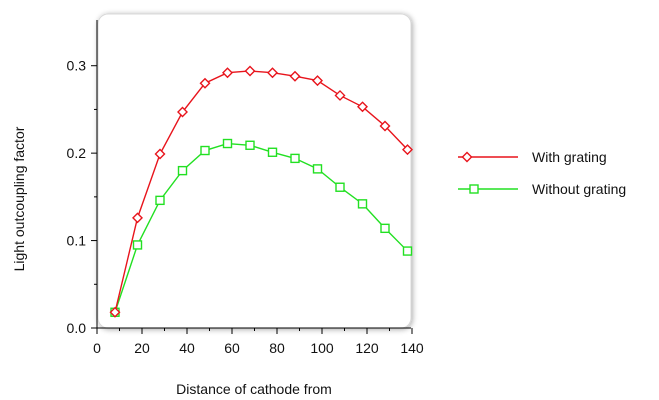 The height and width of the screenshot is (400, 659). What do you see at coordinates (579, 189) in the screenshot?
I see `legend-label: Without grating` at bounding box center [579, 189].